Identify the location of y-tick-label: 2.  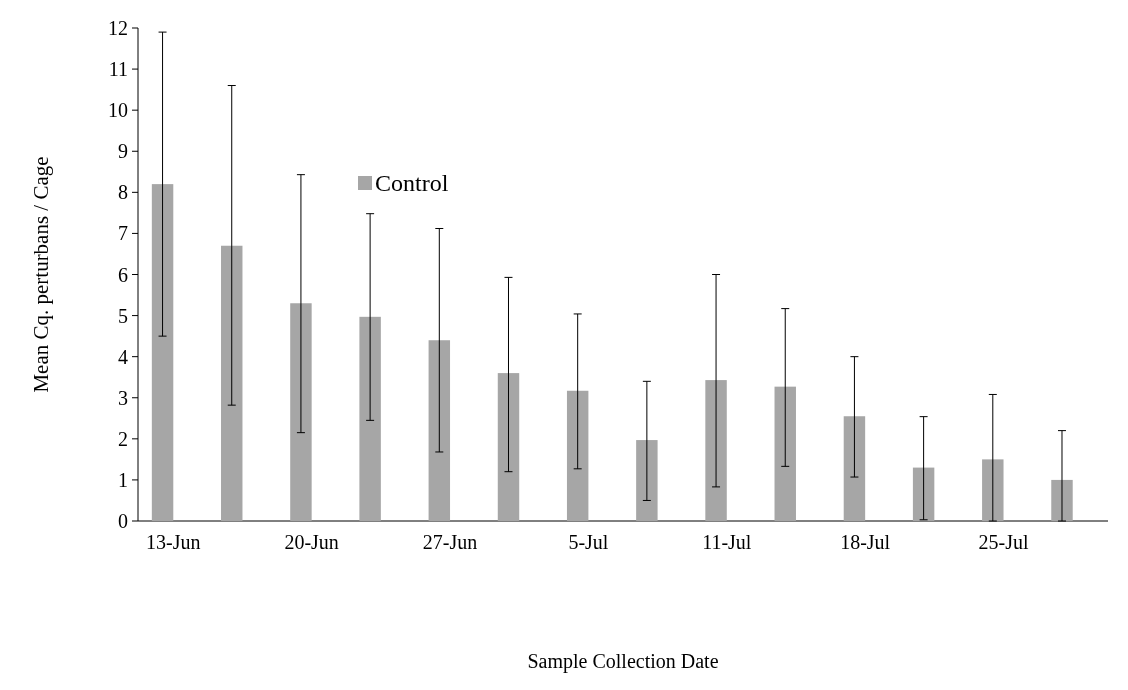
(123, 438).